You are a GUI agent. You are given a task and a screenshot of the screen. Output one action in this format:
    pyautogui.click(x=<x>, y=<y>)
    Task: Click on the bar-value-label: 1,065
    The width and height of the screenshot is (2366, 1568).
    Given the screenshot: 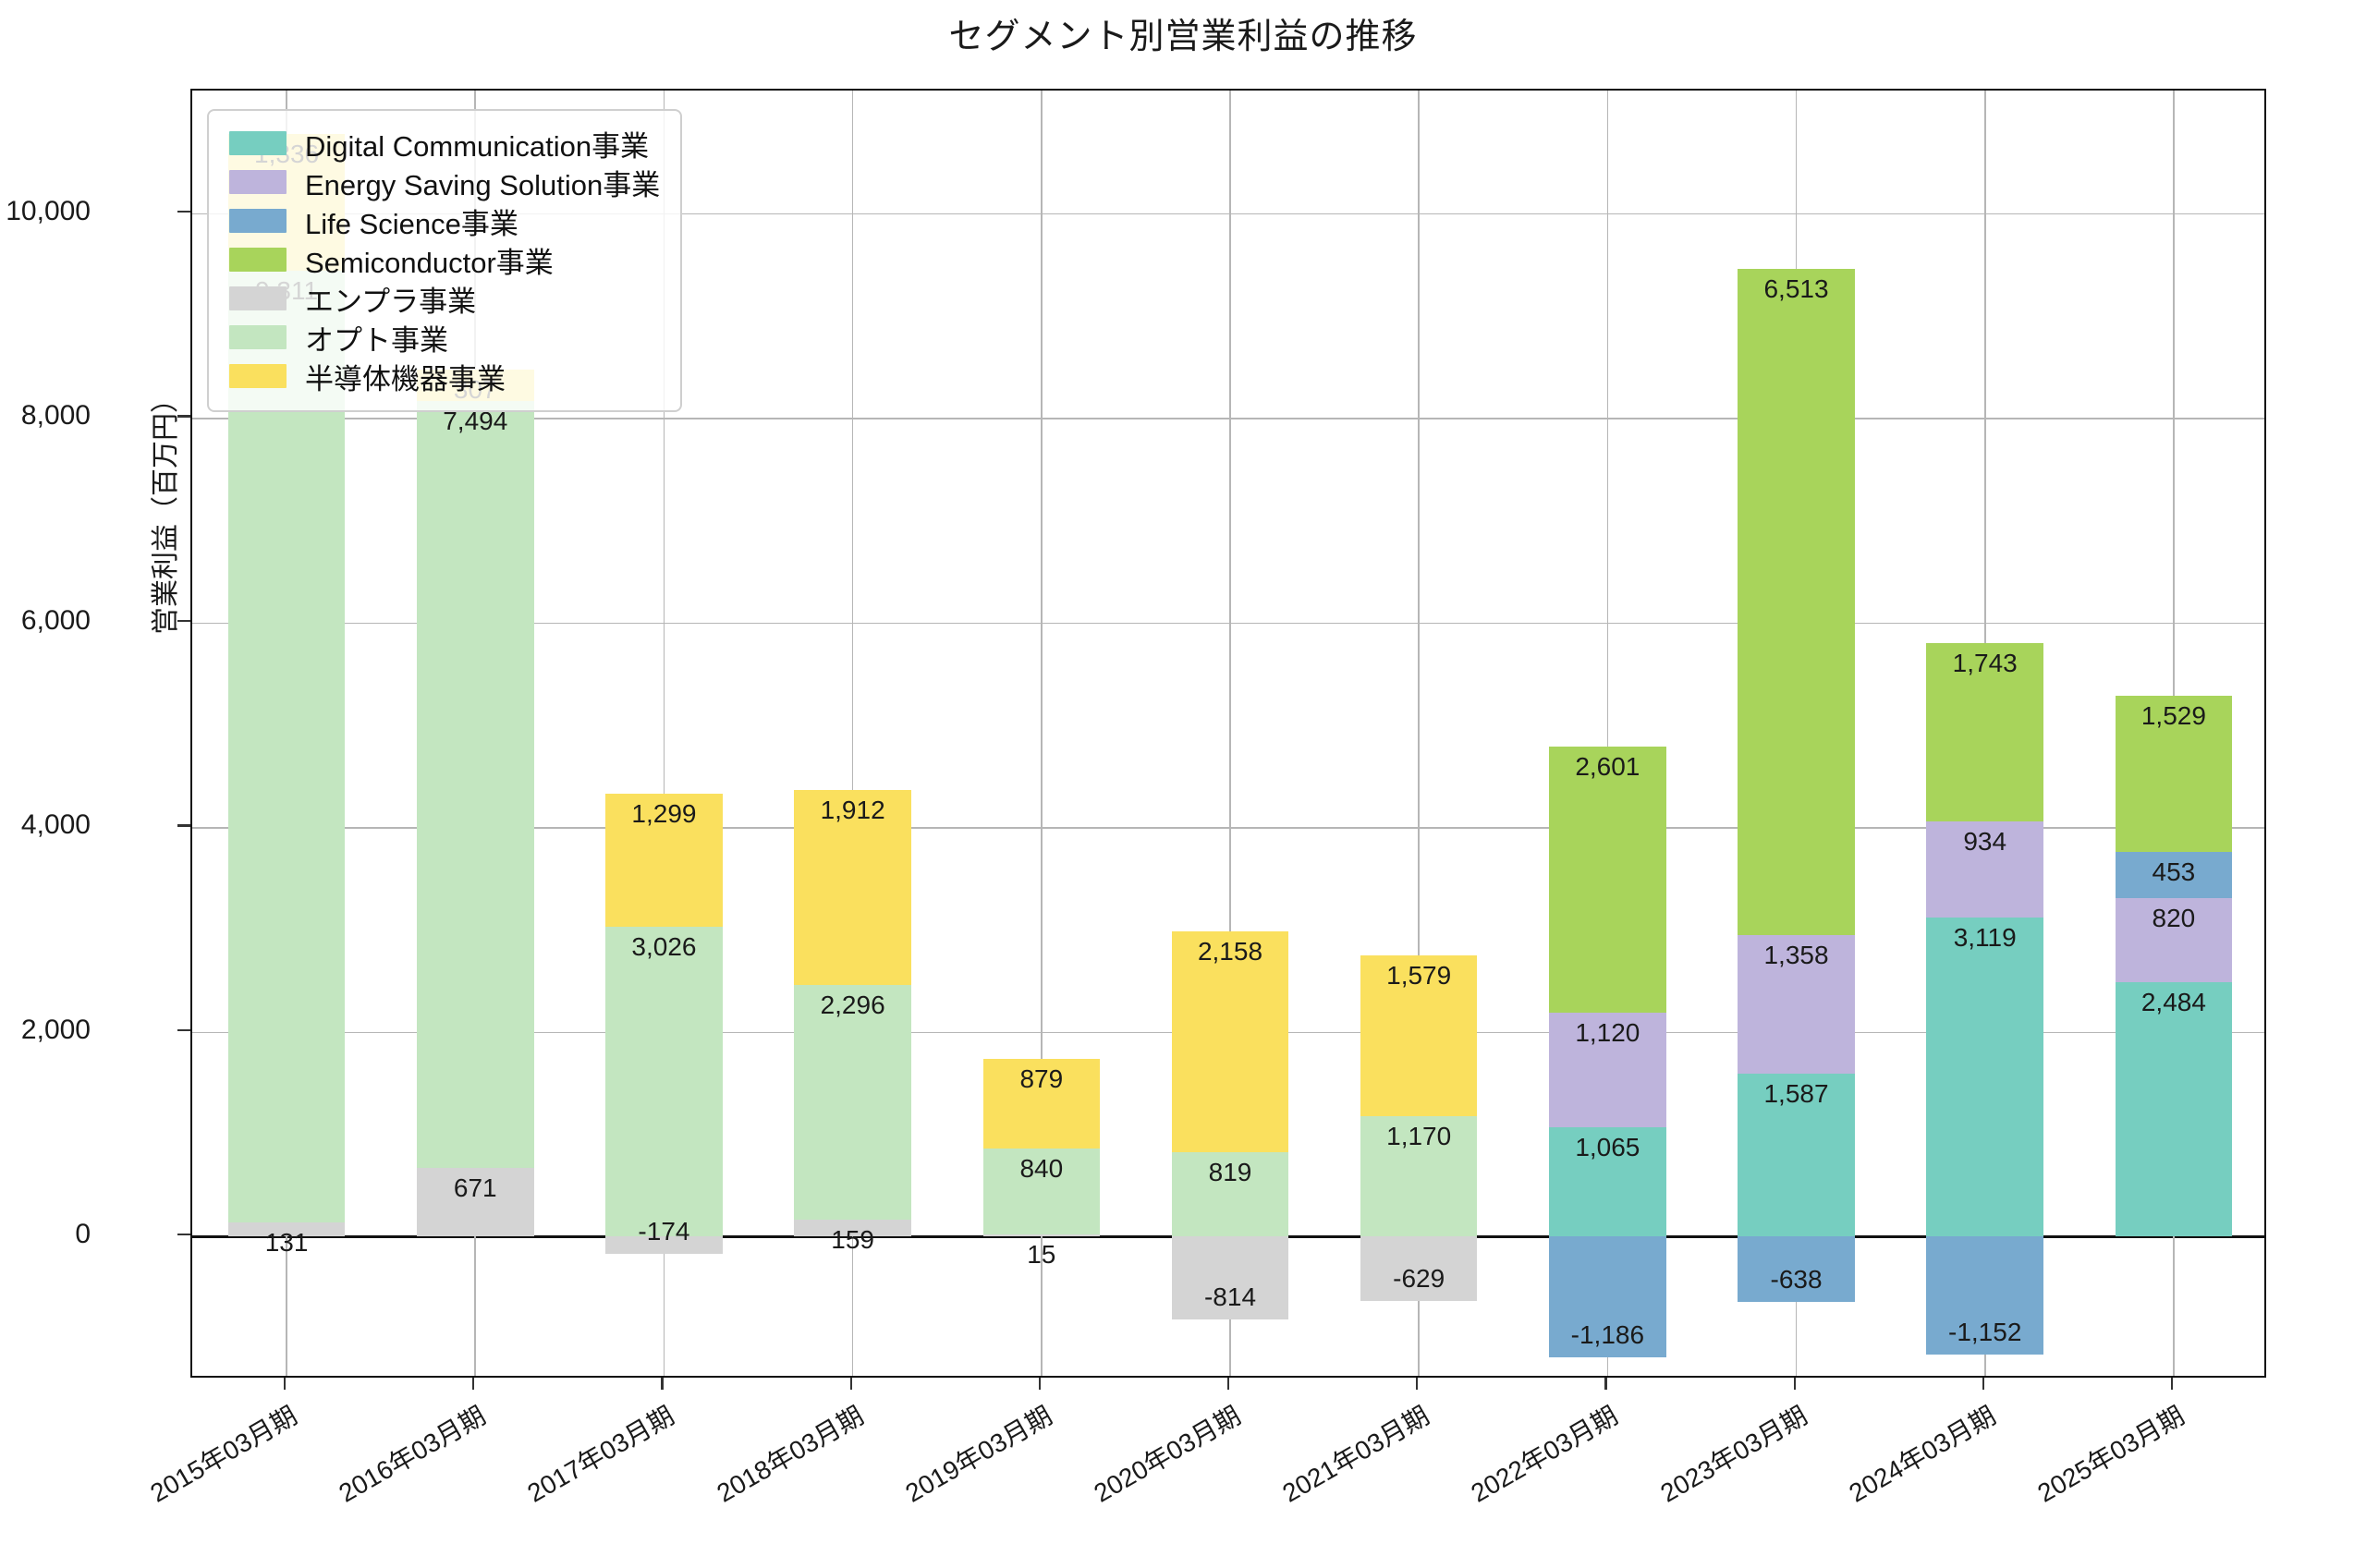 What is the action you would take?
    pyautogui.click(x=1608, y=1147)
    